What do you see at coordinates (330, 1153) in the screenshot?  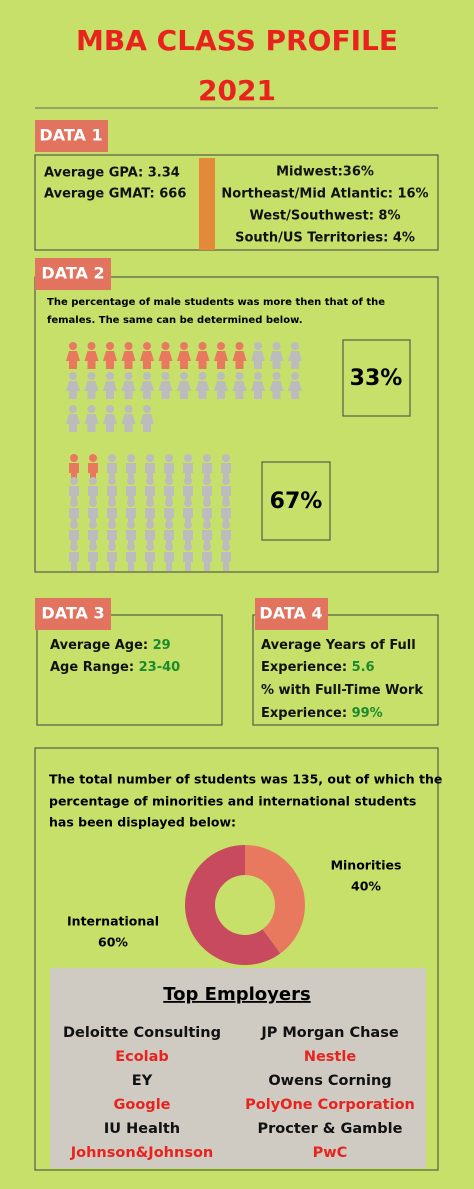 I see `employer: PwC` at bounding box center [330, 1153].